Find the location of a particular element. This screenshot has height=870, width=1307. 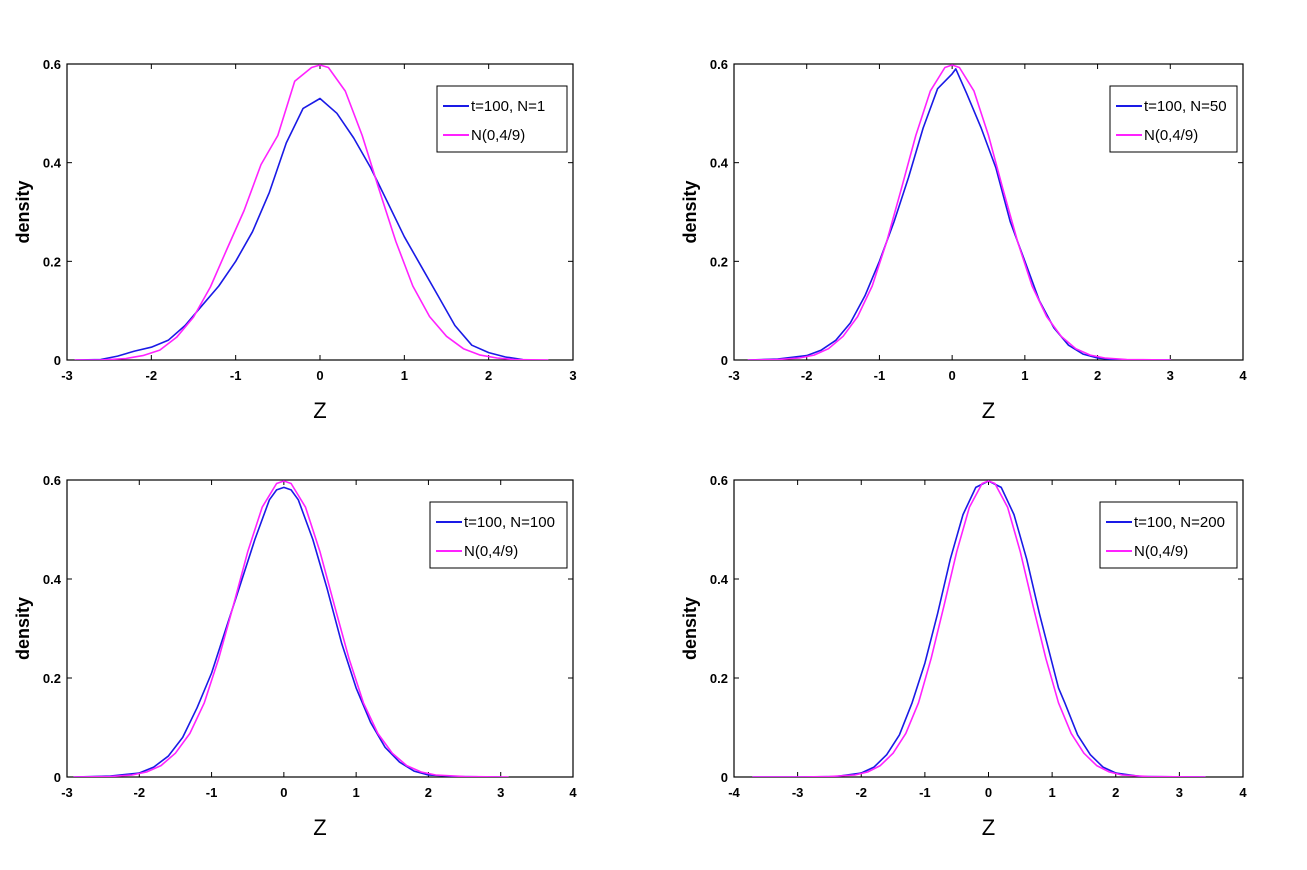

legend: t=100, N=100 N(0,4/9) is located at coordinates (498, 535).